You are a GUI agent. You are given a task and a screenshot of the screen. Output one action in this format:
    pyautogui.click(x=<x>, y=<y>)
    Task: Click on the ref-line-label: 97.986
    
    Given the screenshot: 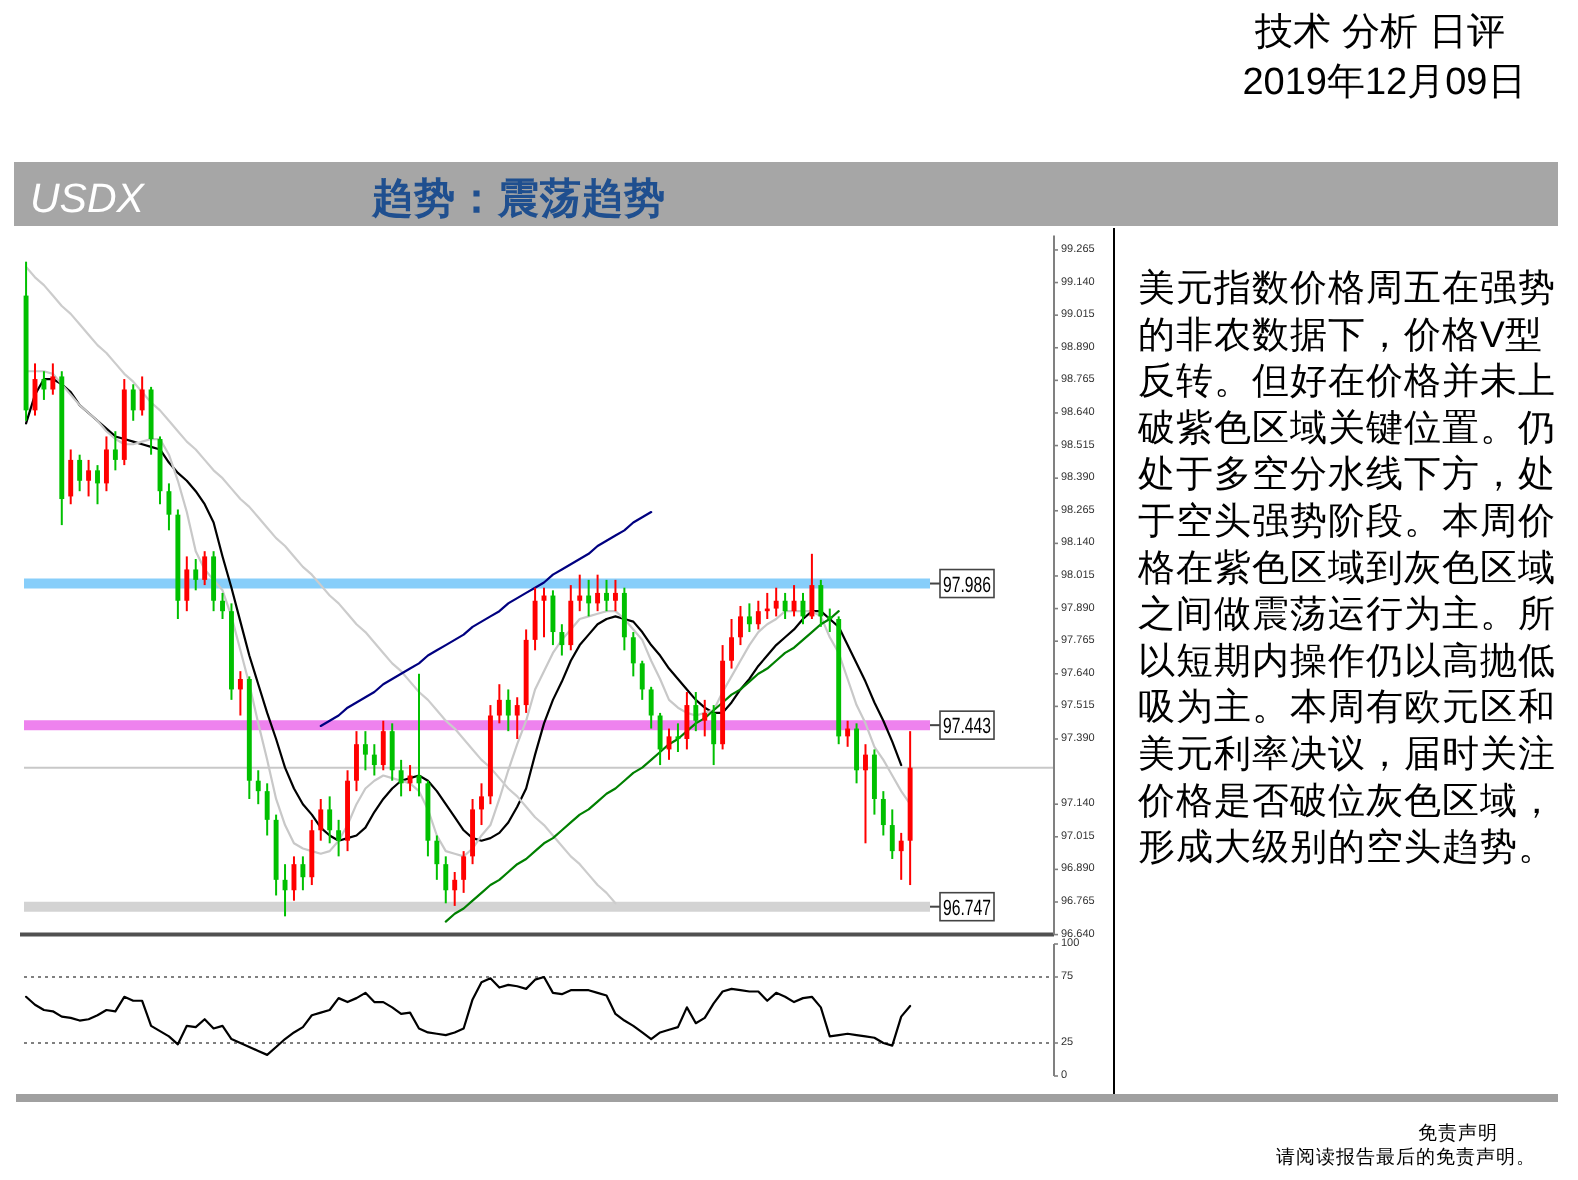 What is the action you would take?
    pyautogui.click(x=977, y=585)
    